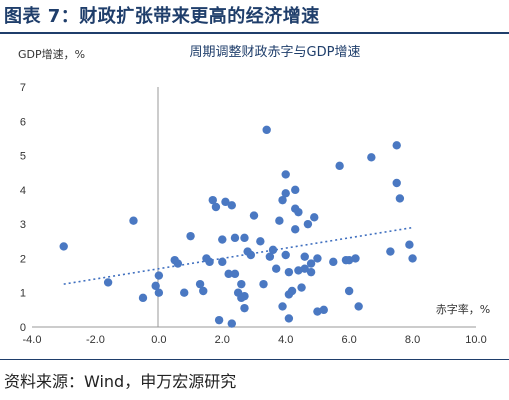 The image size is (509, 400). I want to click on y-tick-label: 1, so click(23, 294).